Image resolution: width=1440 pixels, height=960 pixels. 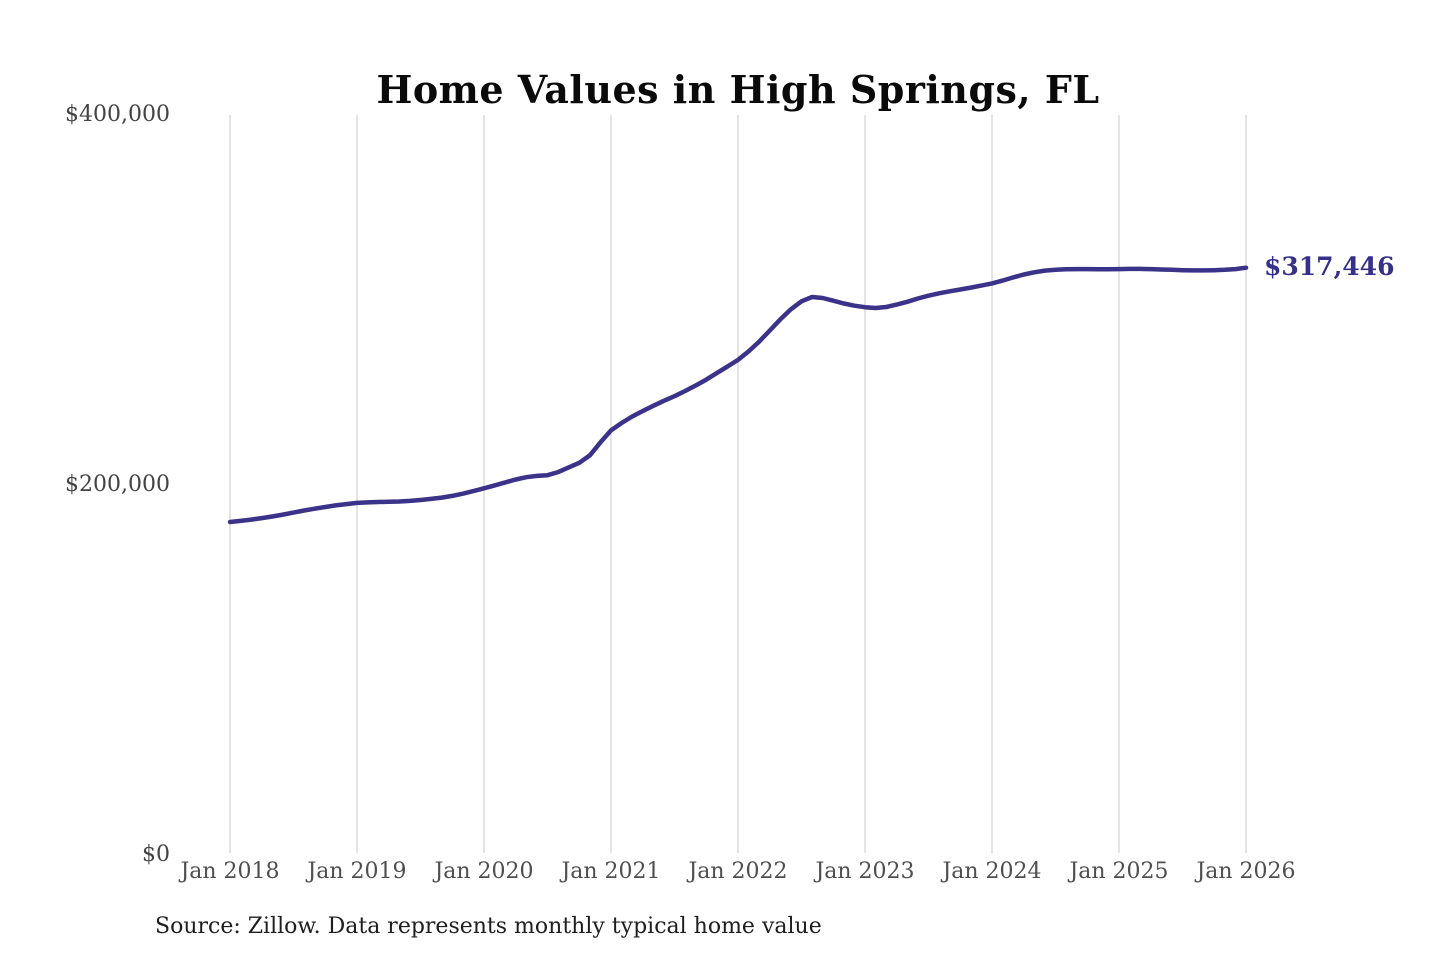 What do you see at coordinates (992, 871) in the screenshot?
I see `x-axis-label: Jan 2024` at bounding box center [992, 871].